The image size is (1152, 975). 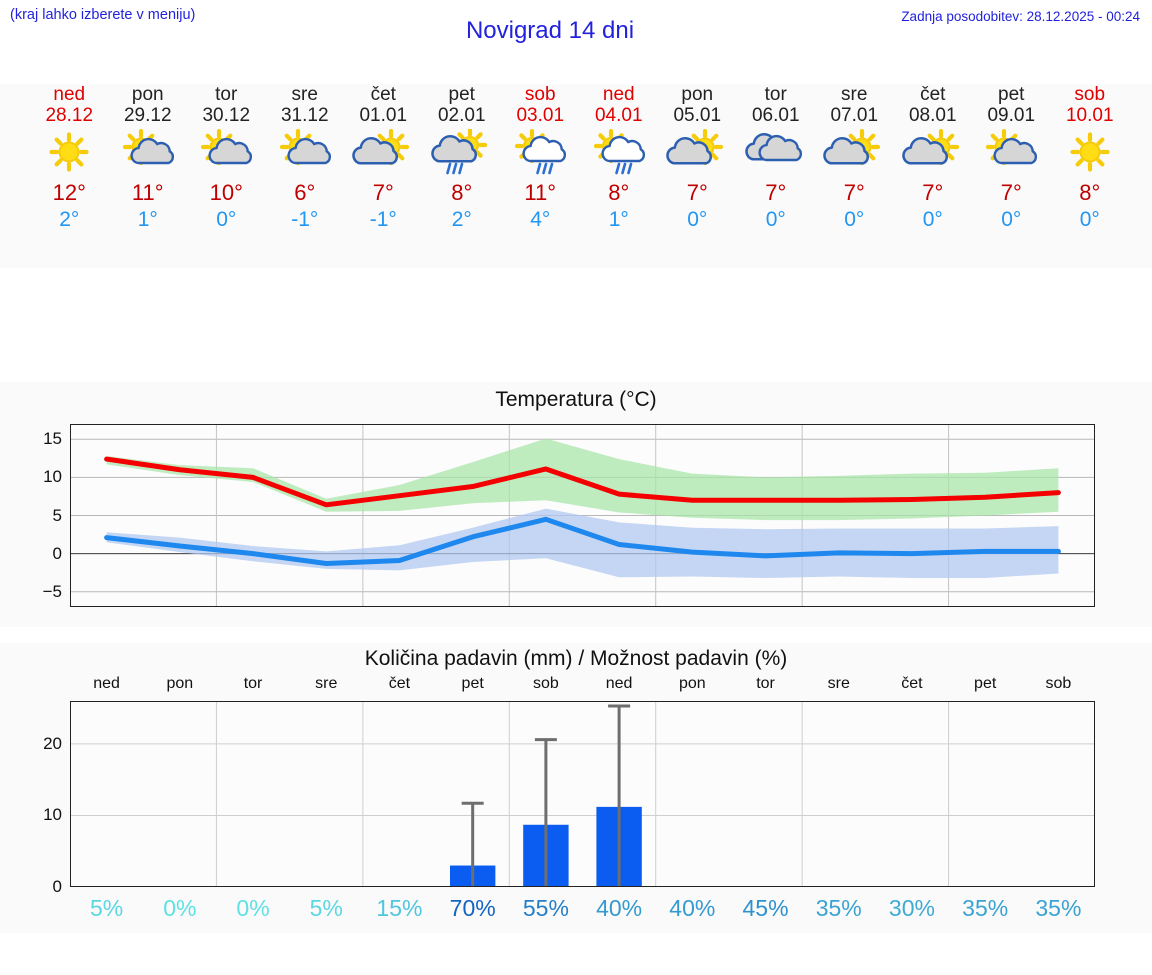 What do you see at coordinates (932, 115) in the screenshot?
I see `day-date-label: 08.01` at bounding box center [932, 115].